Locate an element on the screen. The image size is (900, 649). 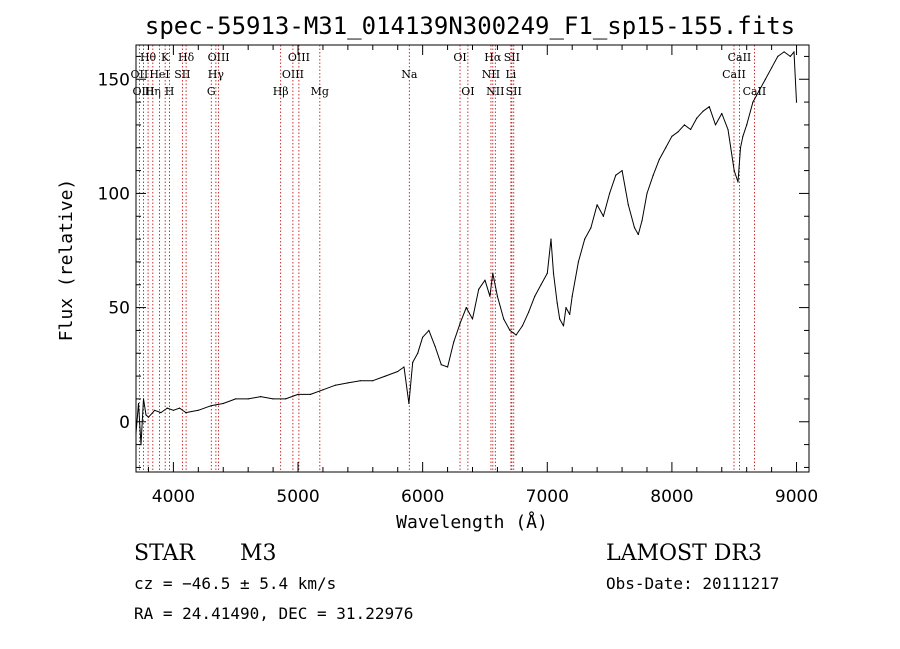
y-tick-label-50: 50 is located at coordinates (119, 309).